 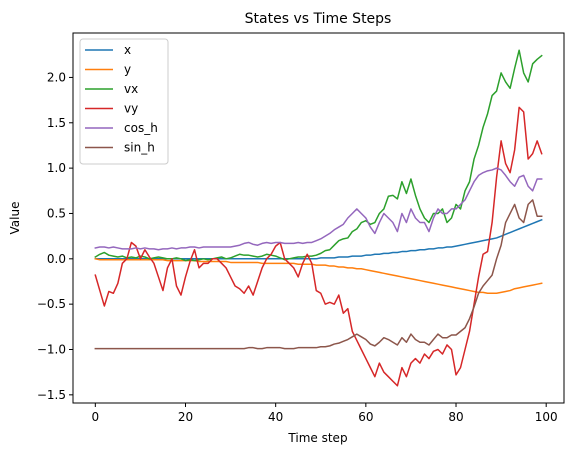 What do you see at coordinates (318, 209) in the screenshot?
I see `series-line-cos_h` at bounding box center [318, 209].